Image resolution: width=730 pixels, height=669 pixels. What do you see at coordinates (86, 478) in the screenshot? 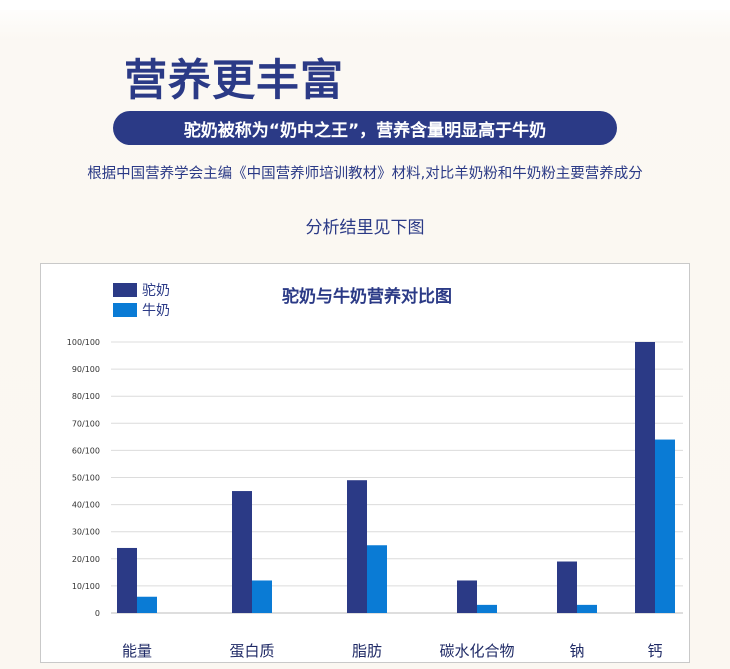
I see `y-tick-label: 50/100` at bounding box center [86, 478].